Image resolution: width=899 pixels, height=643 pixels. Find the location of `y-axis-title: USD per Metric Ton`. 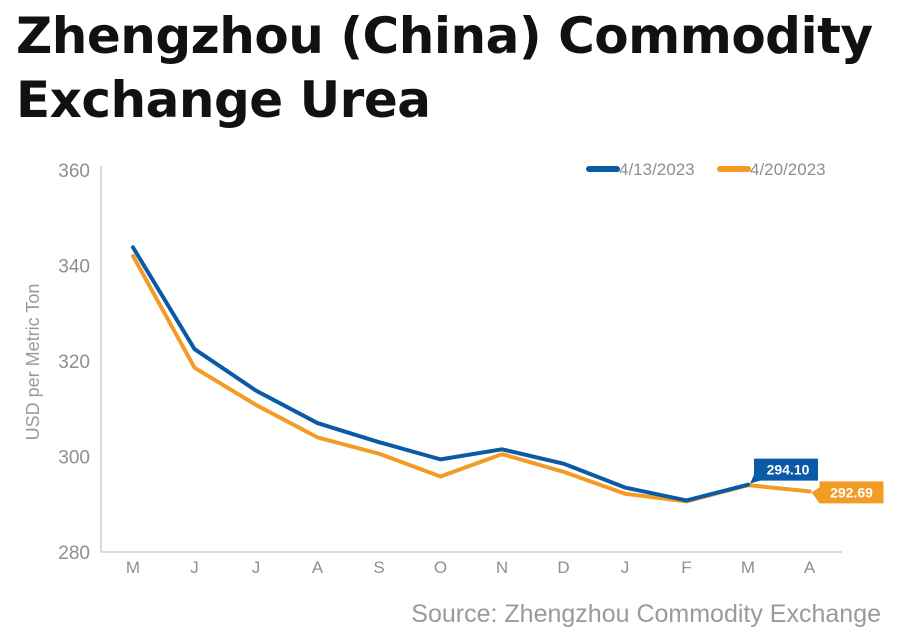

y-axis-title: USD per Metric Ton is located at coordinates (33, 362).